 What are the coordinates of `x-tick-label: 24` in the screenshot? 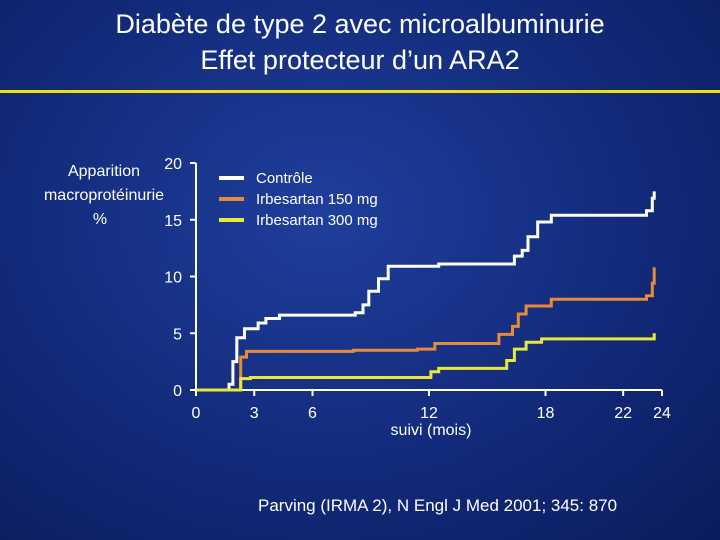 It's located at (662, 413).